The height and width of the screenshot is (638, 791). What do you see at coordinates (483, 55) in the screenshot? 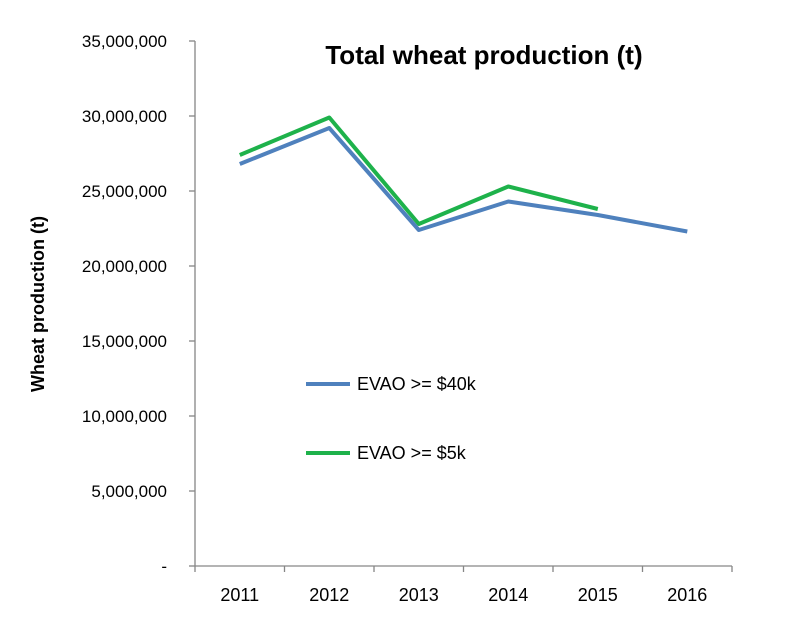
I see `chart-title: Total wheat production (t)` at bounding box center [483, 55].